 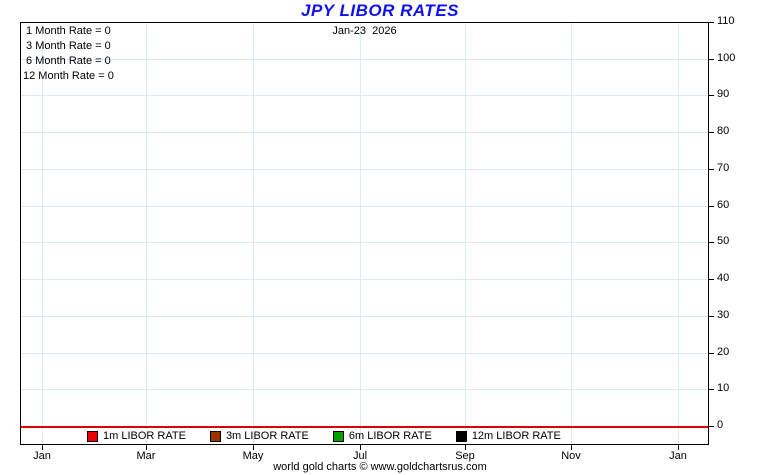 I want to click on y-axis-tick-label: 0, so click(x=720, y=425).